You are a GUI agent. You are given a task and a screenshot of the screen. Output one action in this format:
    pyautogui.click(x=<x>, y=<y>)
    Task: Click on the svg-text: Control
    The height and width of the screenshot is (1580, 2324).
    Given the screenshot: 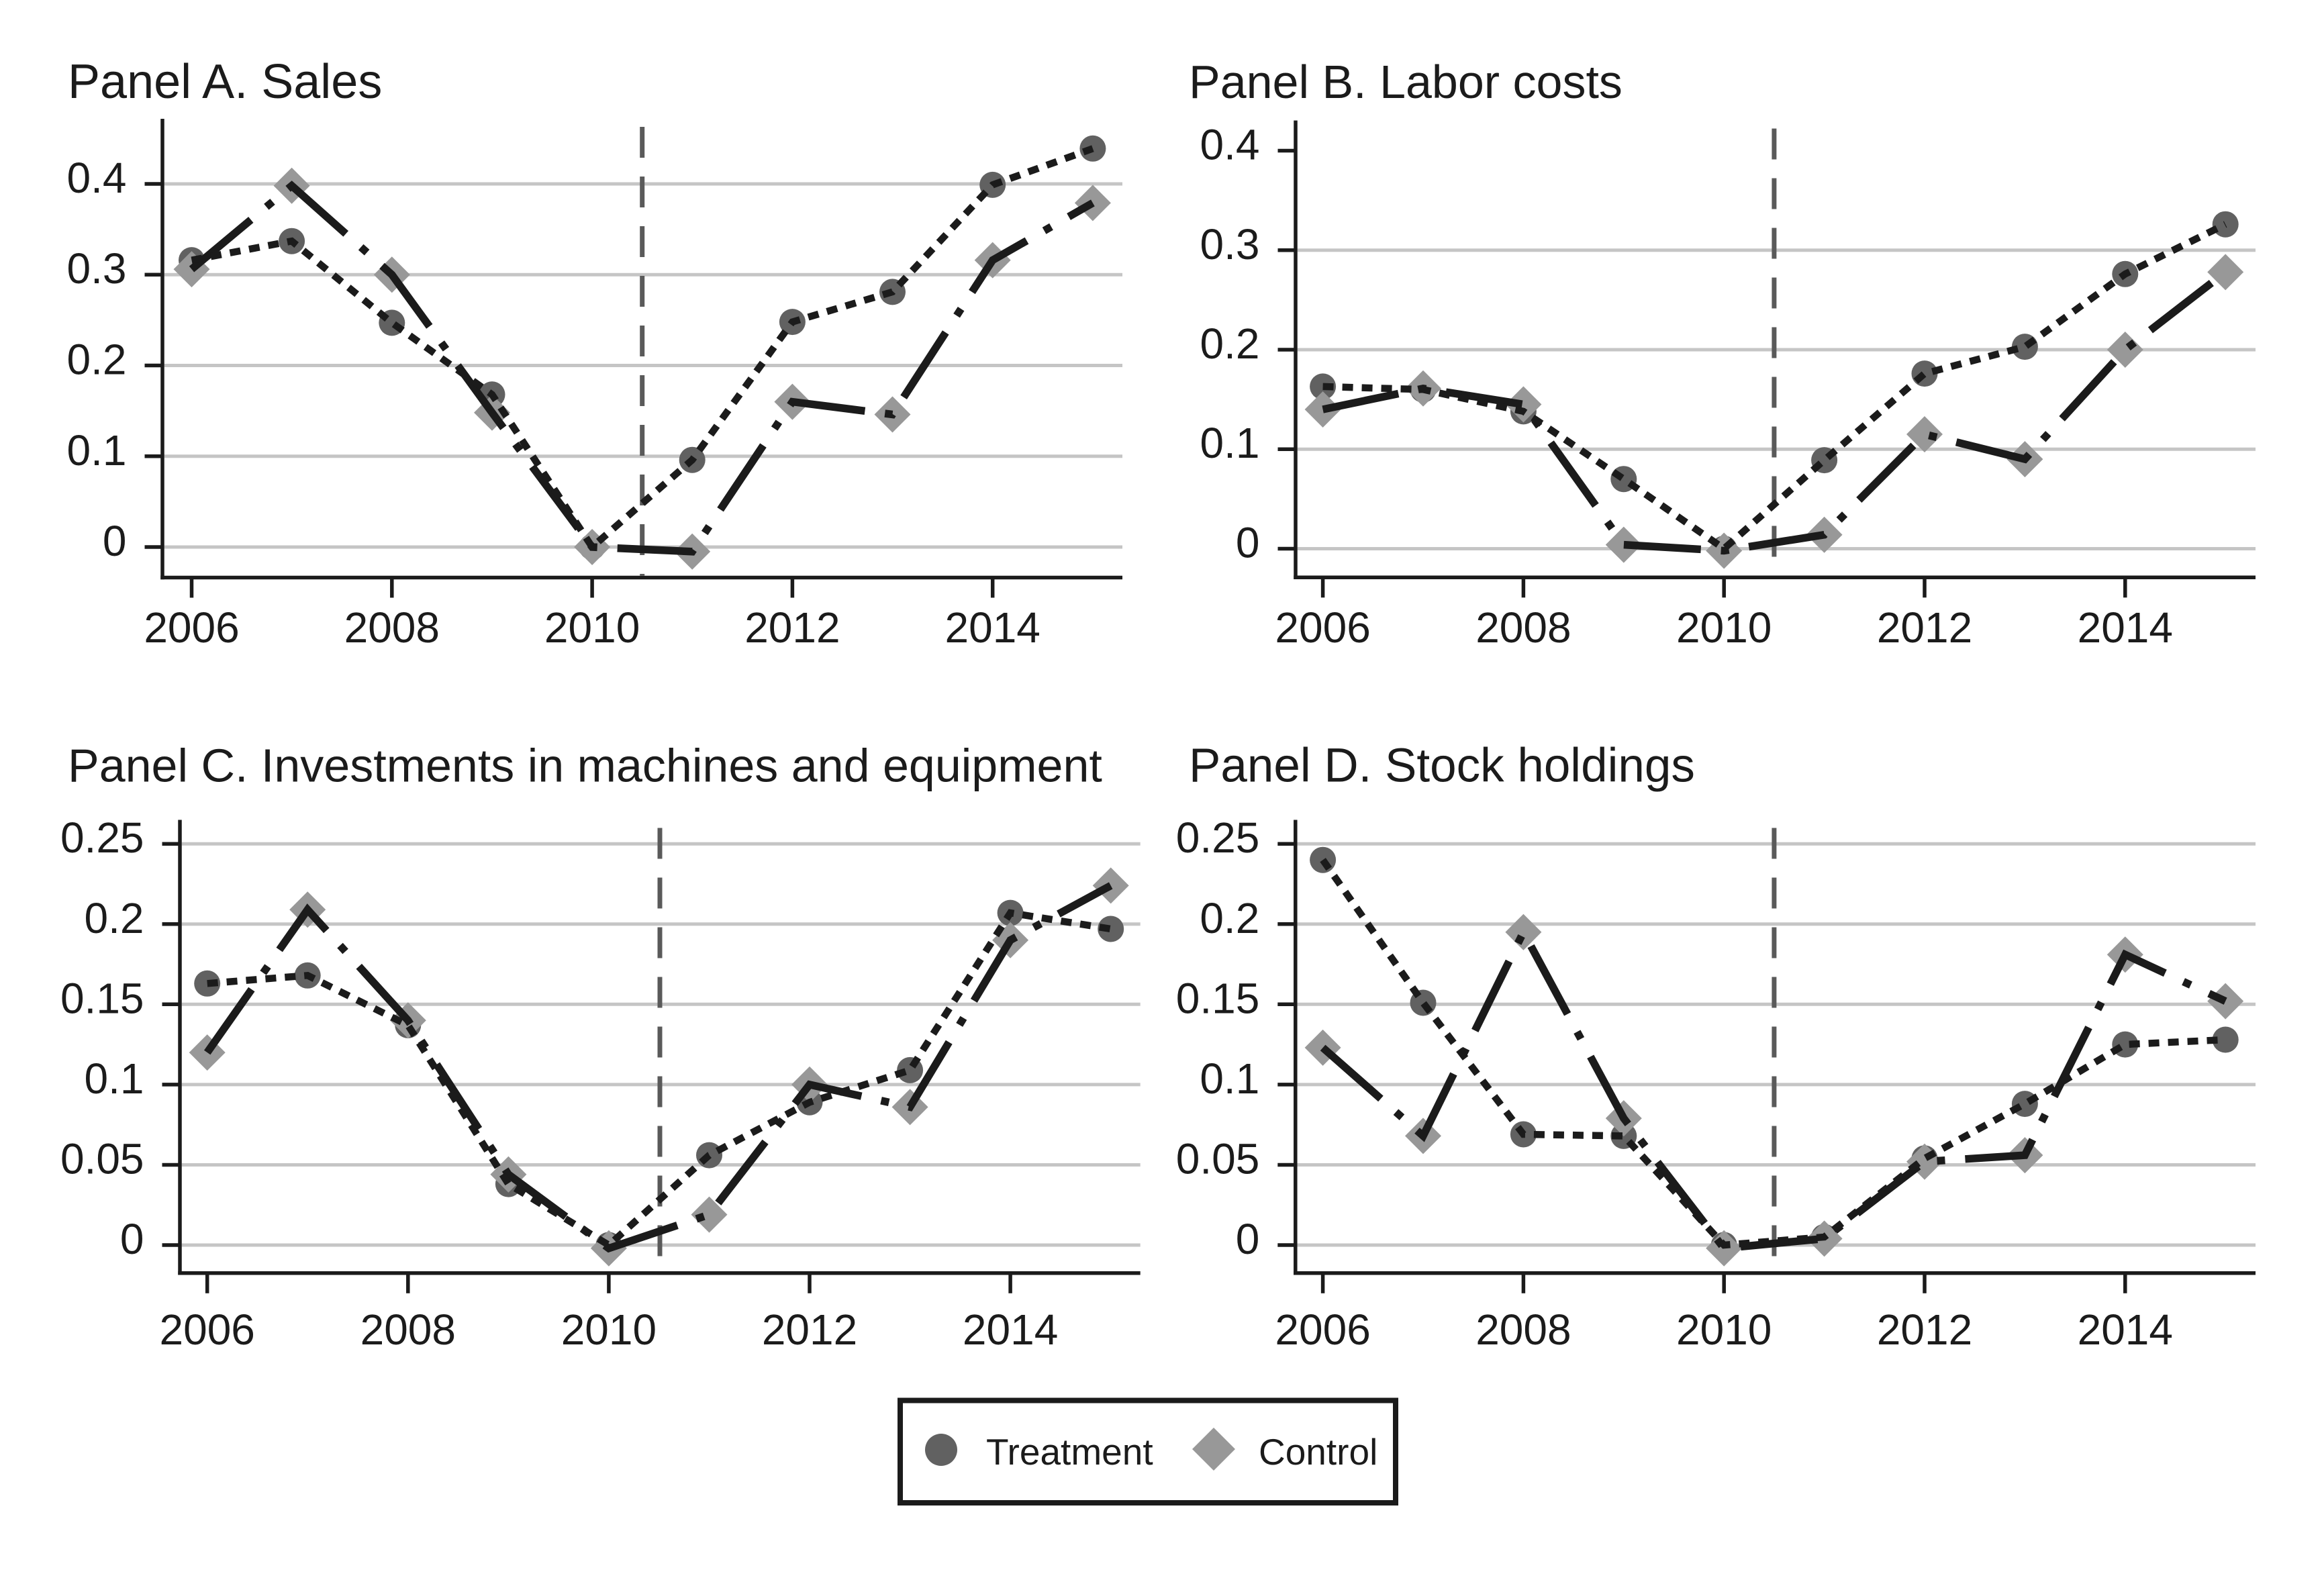 What is the action you would take?
    pyautogui.click(x=1318, y=1452)
    